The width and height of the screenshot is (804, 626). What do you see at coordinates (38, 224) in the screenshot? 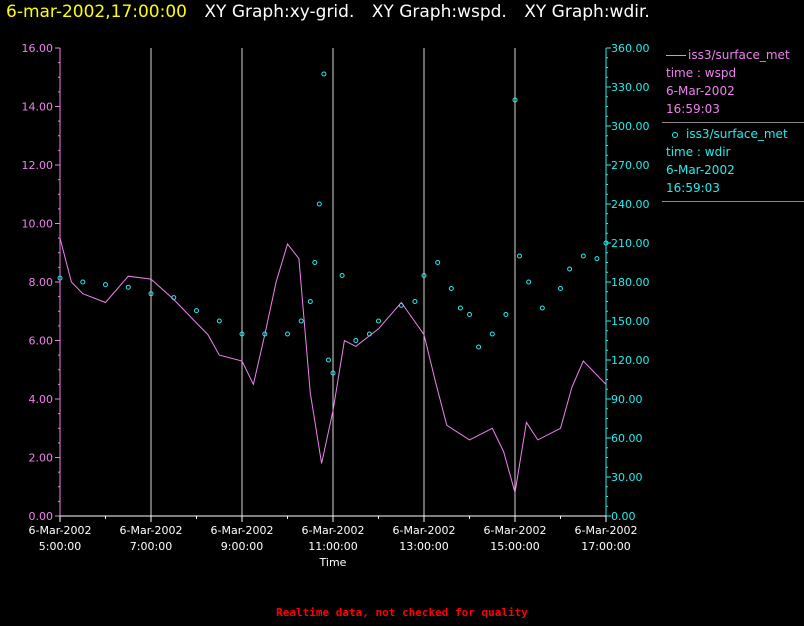
I see `y-left-tick-label: 10.00` at bounding box center [38, 224].